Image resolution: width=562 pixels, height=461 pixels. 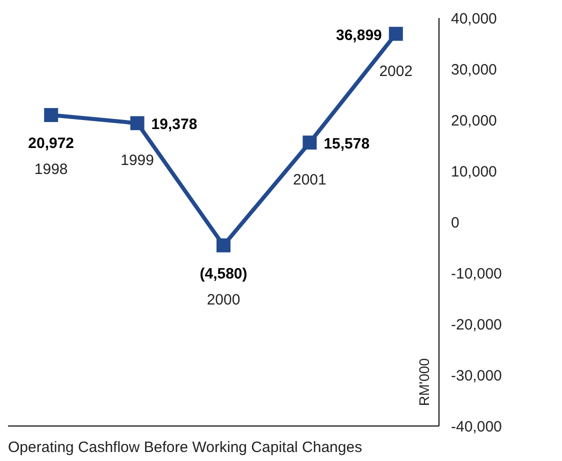 What do you see at coordinates (137, 161) in the screenshot?
I see `x-tick-label: 1999` at bounding box center [137, 161].